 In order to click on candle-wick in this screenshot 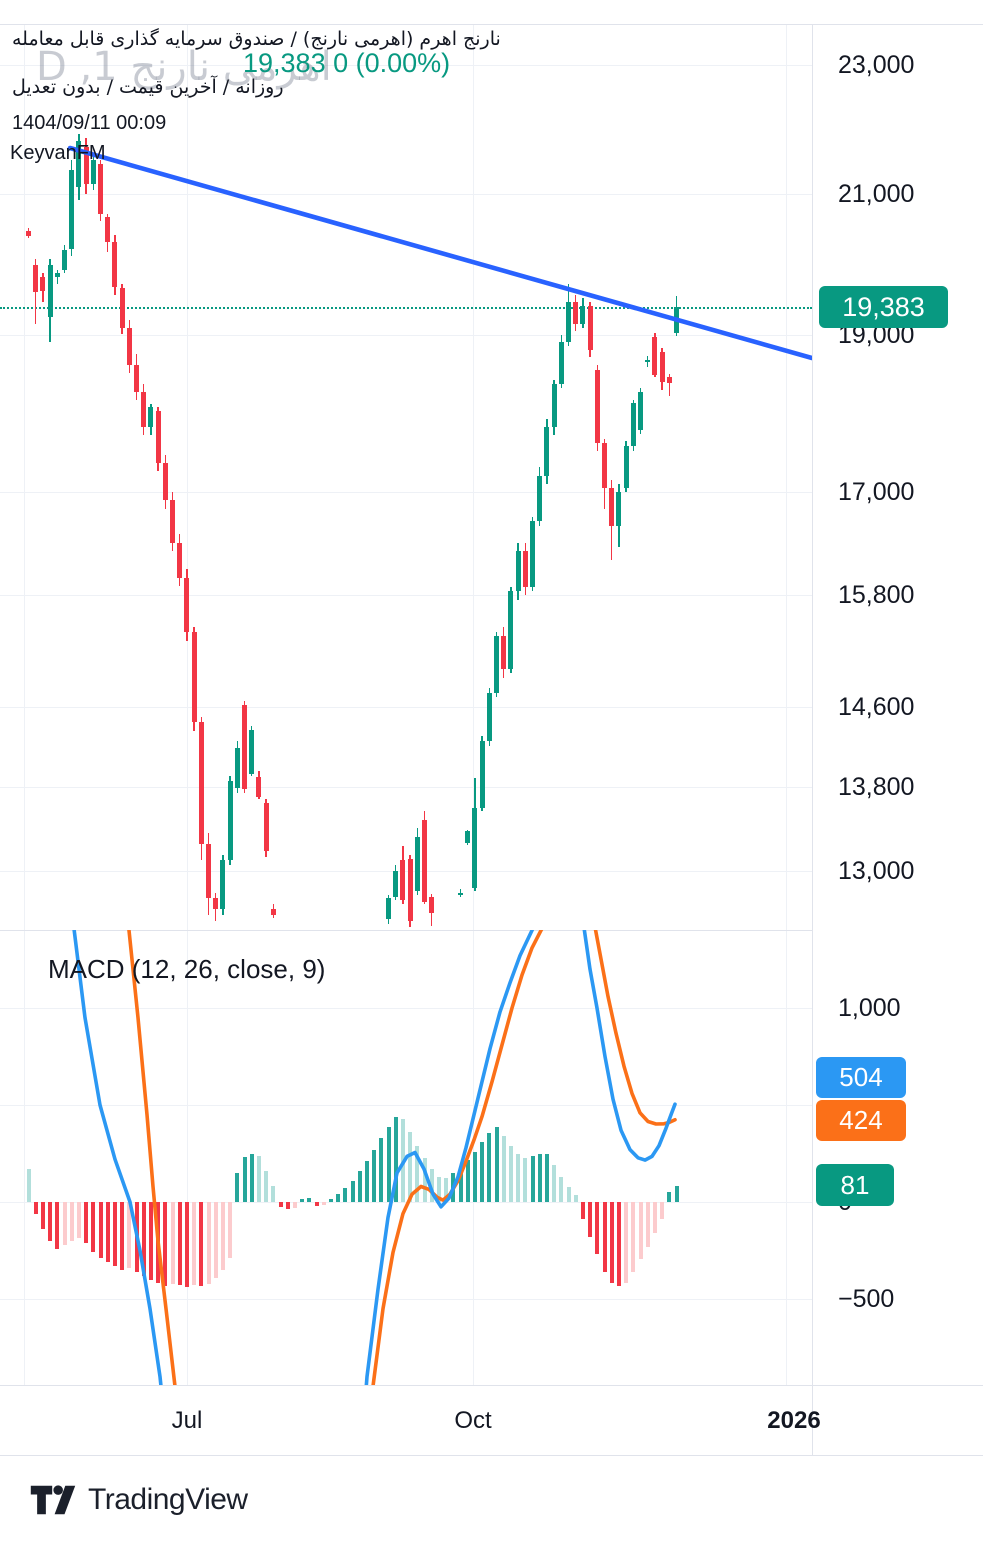, I will do `click(669, 385)`.